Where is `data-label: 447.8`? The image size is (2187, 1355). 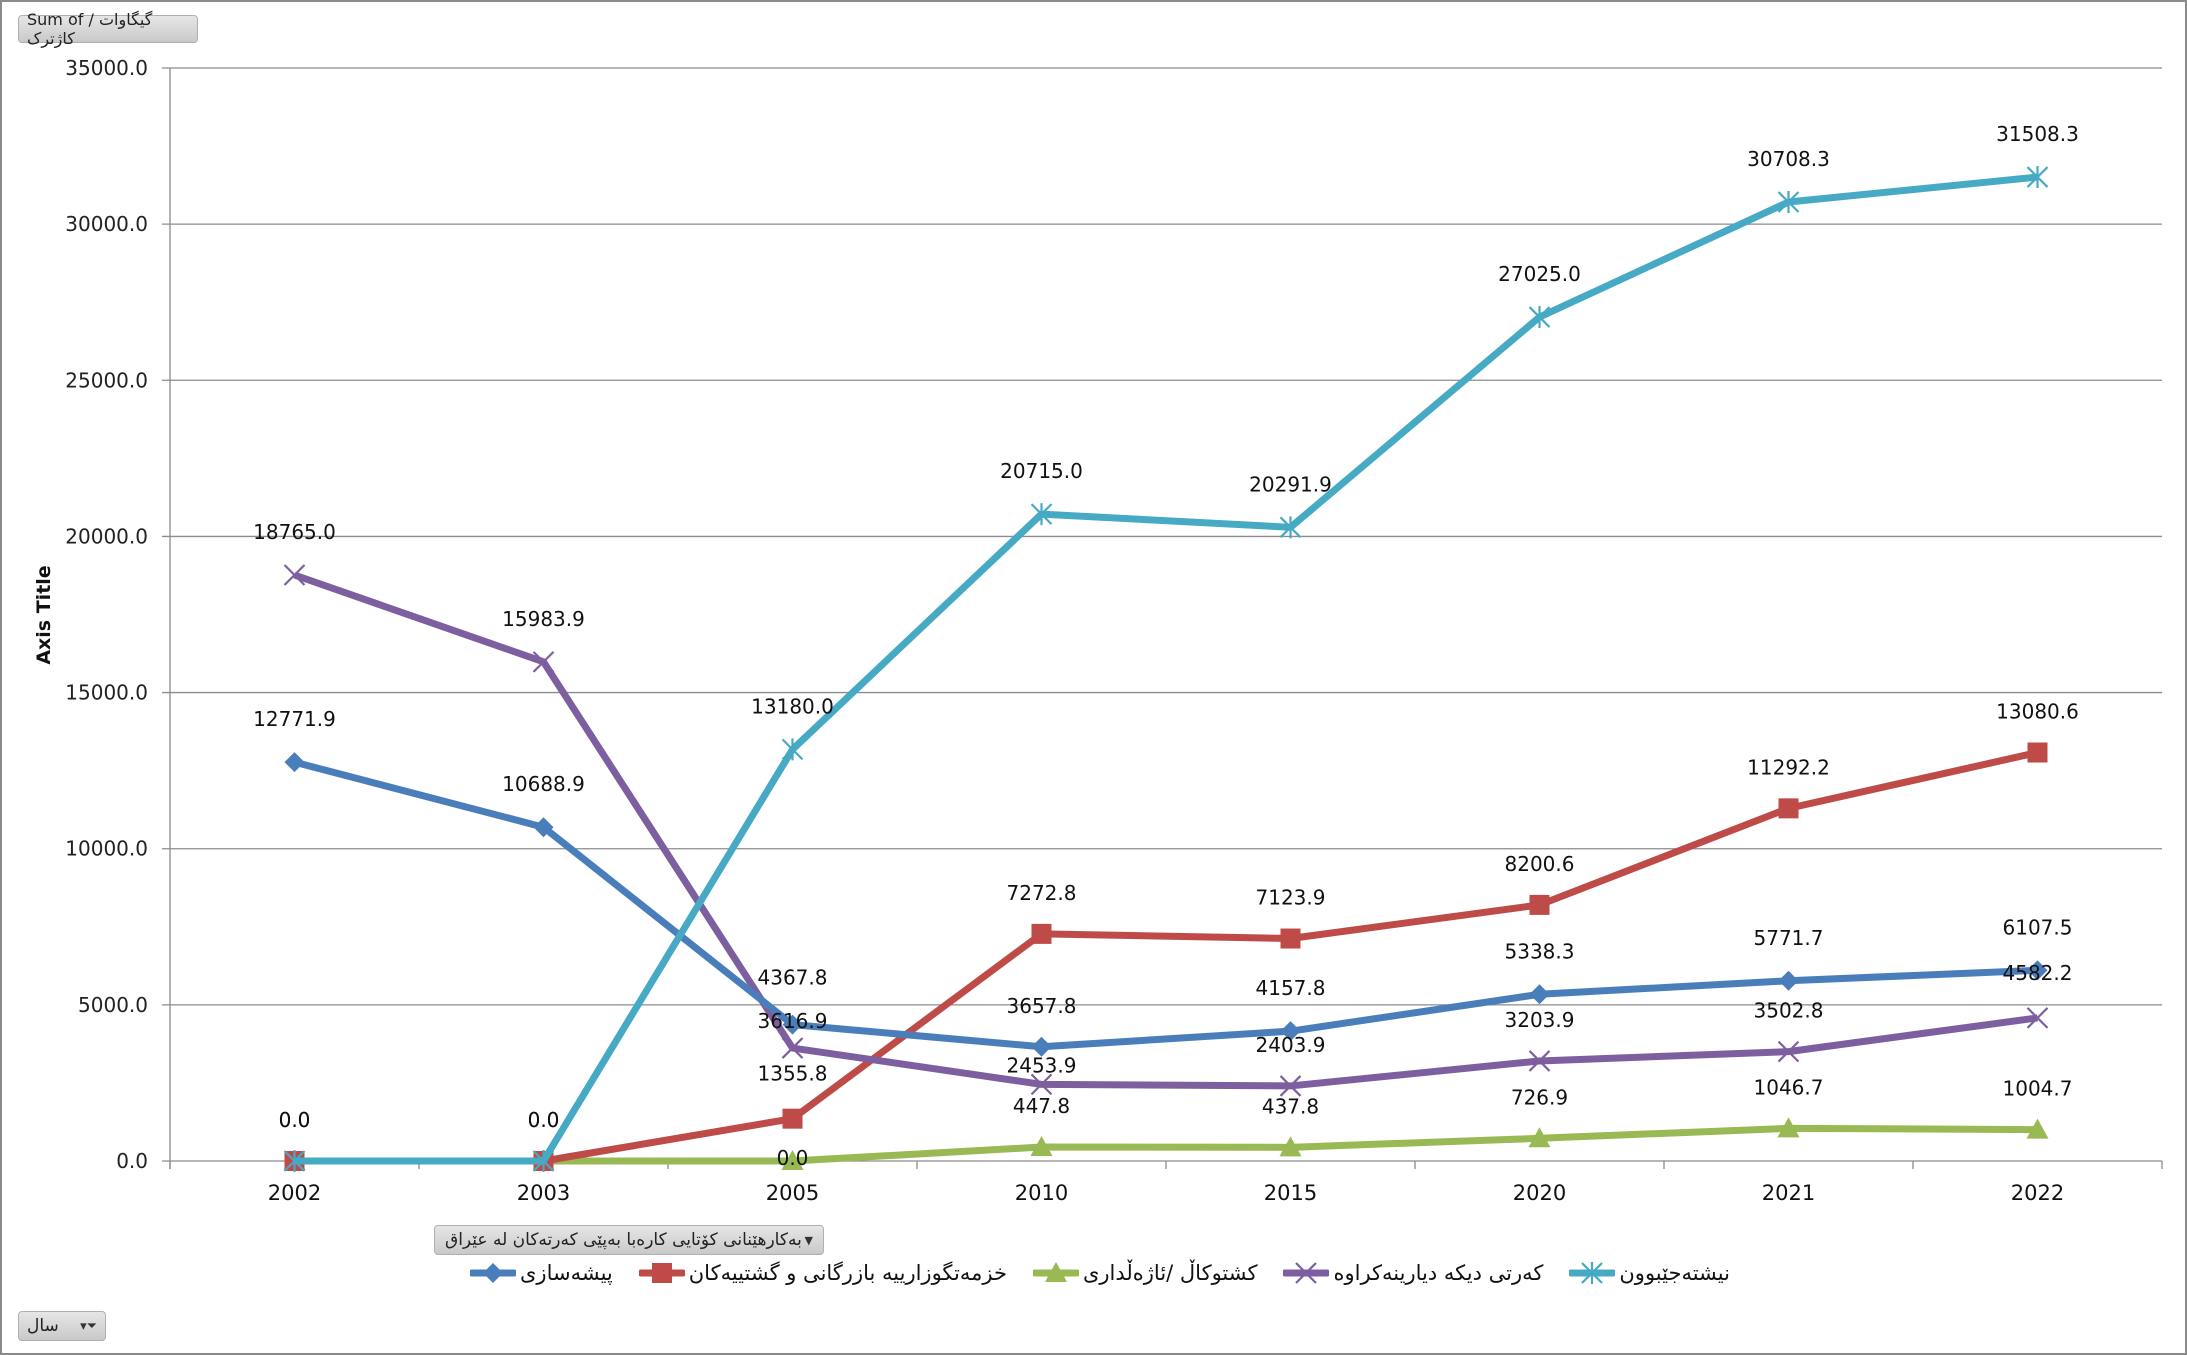 data-label: 447.8 is located at coordinates (1041, 1106).